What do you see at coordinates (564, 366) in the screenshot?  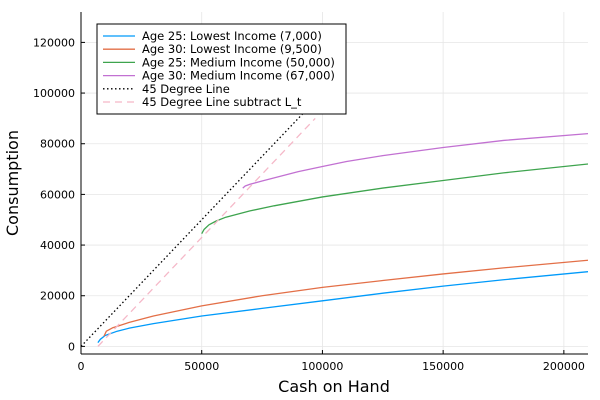 I see `x-tick-label: 200000` at bounding box center [564, 366].